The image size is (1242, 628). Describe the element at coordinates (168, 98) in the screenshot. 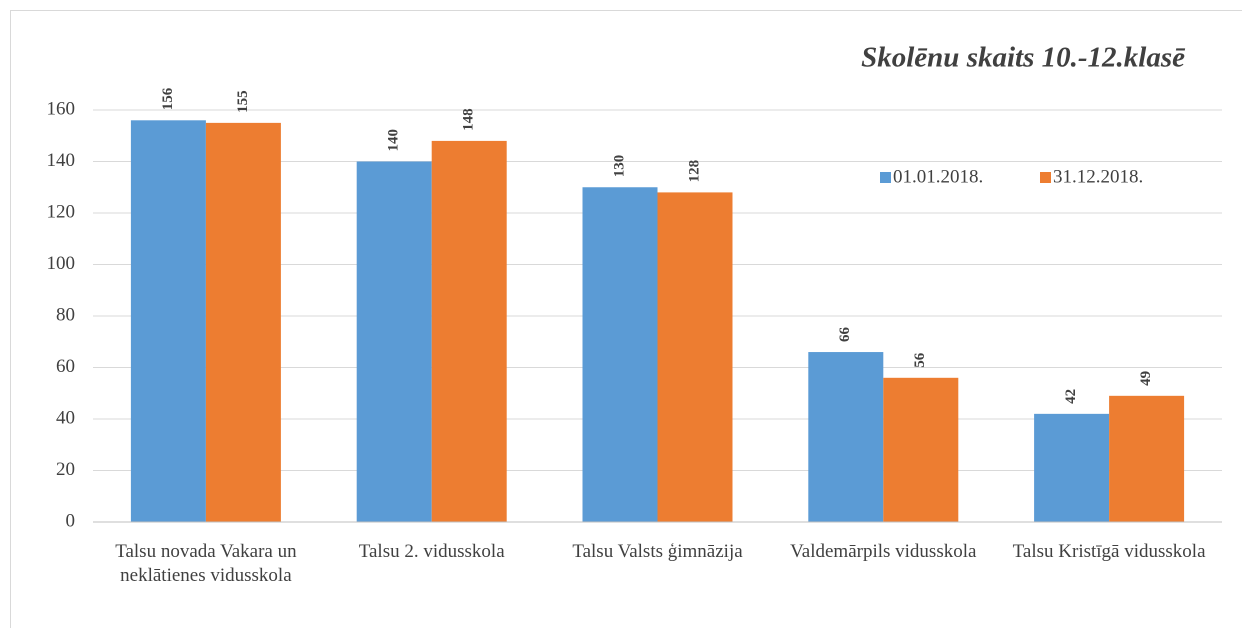

I see `data-label: 156` at that location.